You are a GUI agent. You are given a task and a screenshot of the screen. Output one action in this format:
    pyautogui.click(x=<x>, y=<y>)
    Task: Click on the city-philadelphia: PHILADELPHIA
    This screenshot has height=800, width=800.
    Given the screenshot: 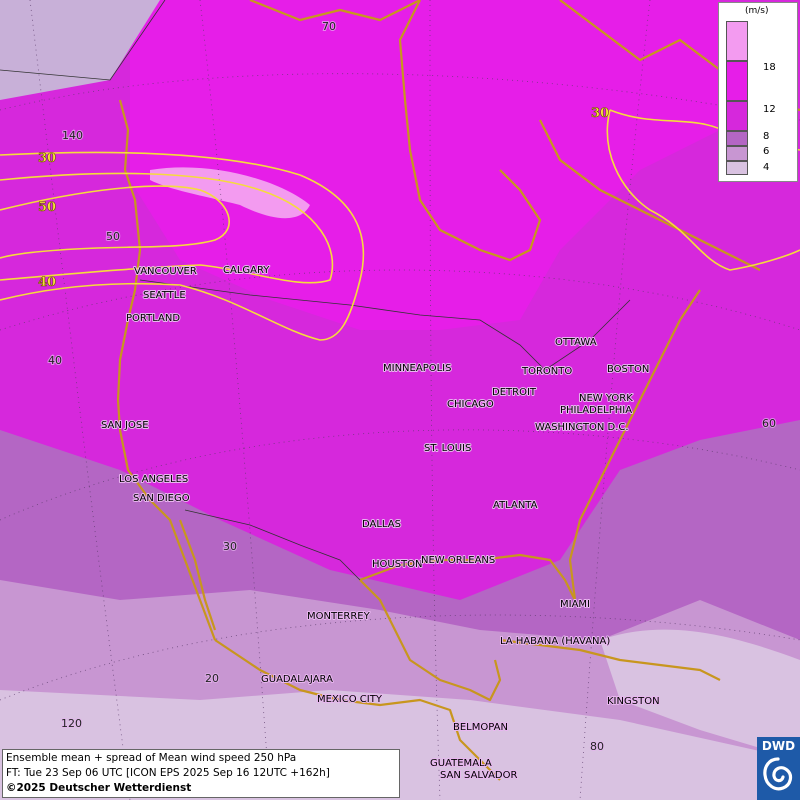 What is the action you would take?
    pyautogui.click(x=596, y=410)
    